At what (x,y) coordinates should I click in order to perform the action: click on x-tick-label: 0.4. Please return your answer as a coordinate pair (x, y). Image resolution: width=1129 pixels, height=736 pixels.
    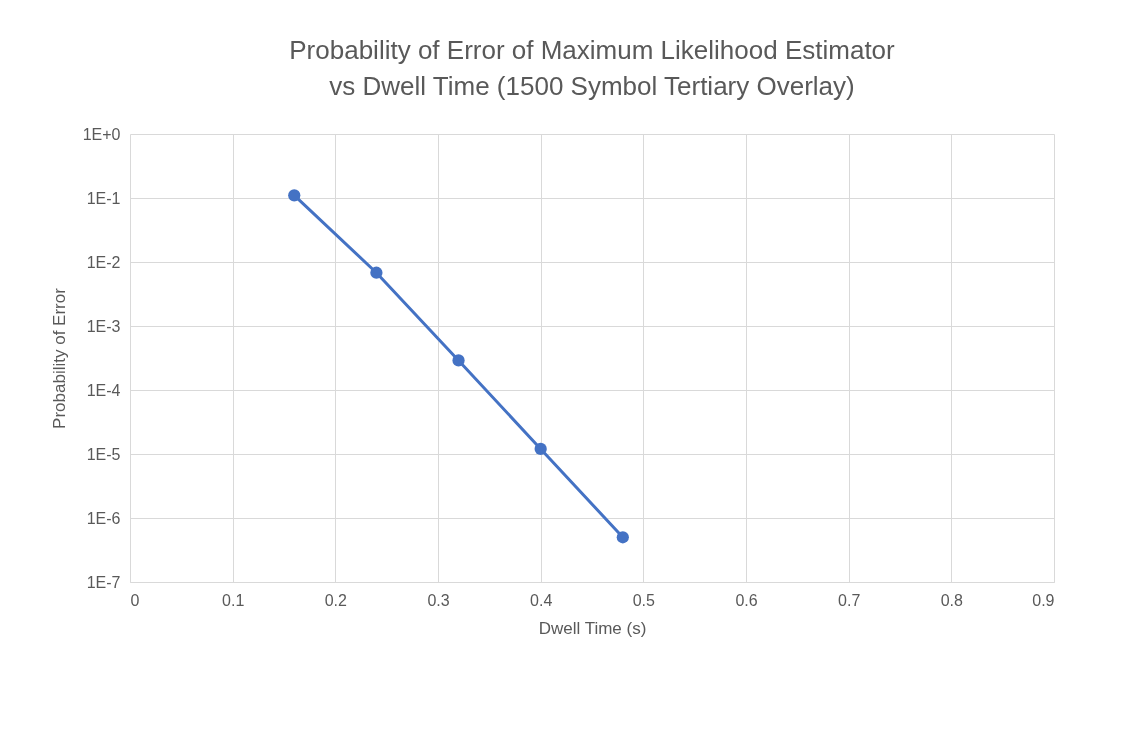
    Looking at the image, I should click on (541, 600).